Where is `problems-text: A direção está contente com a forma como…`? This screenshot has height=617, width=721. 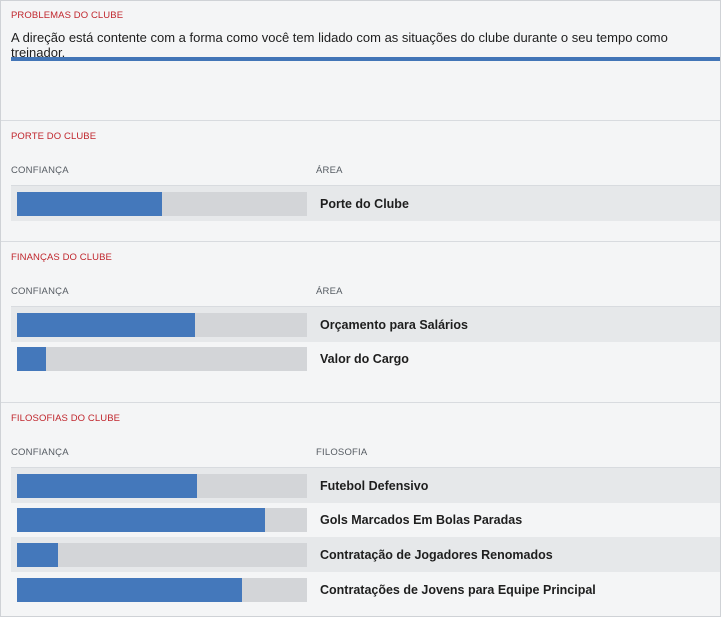 problems-text: A direção está contente com a forma como… is located at coordinates (339, 45).